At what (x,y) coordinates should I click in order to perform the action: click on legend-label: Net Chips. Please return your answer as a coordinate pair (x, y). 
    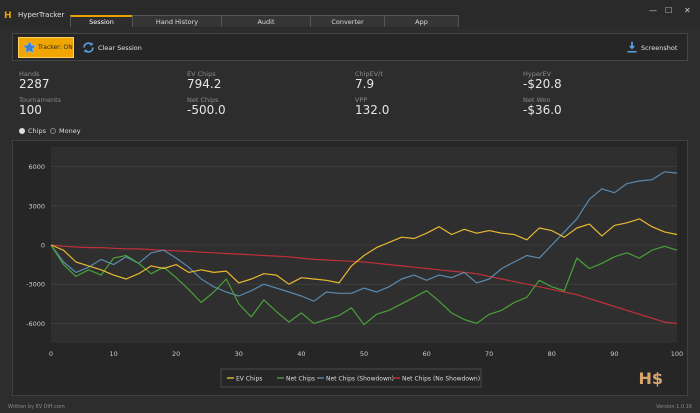
    Looking at the image, I should click on (300, 379).